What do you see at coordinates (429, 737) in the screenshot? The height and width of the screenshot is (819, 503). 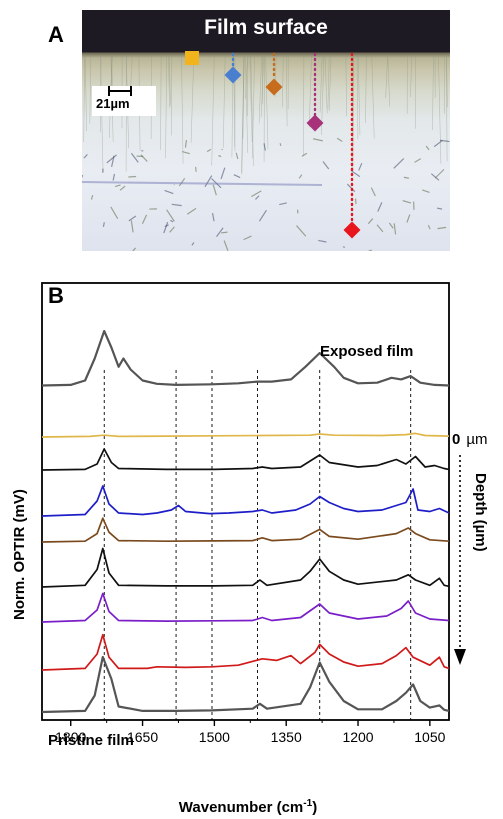 I see `x-tick-label: 1050` at bounding box center [429, 737].